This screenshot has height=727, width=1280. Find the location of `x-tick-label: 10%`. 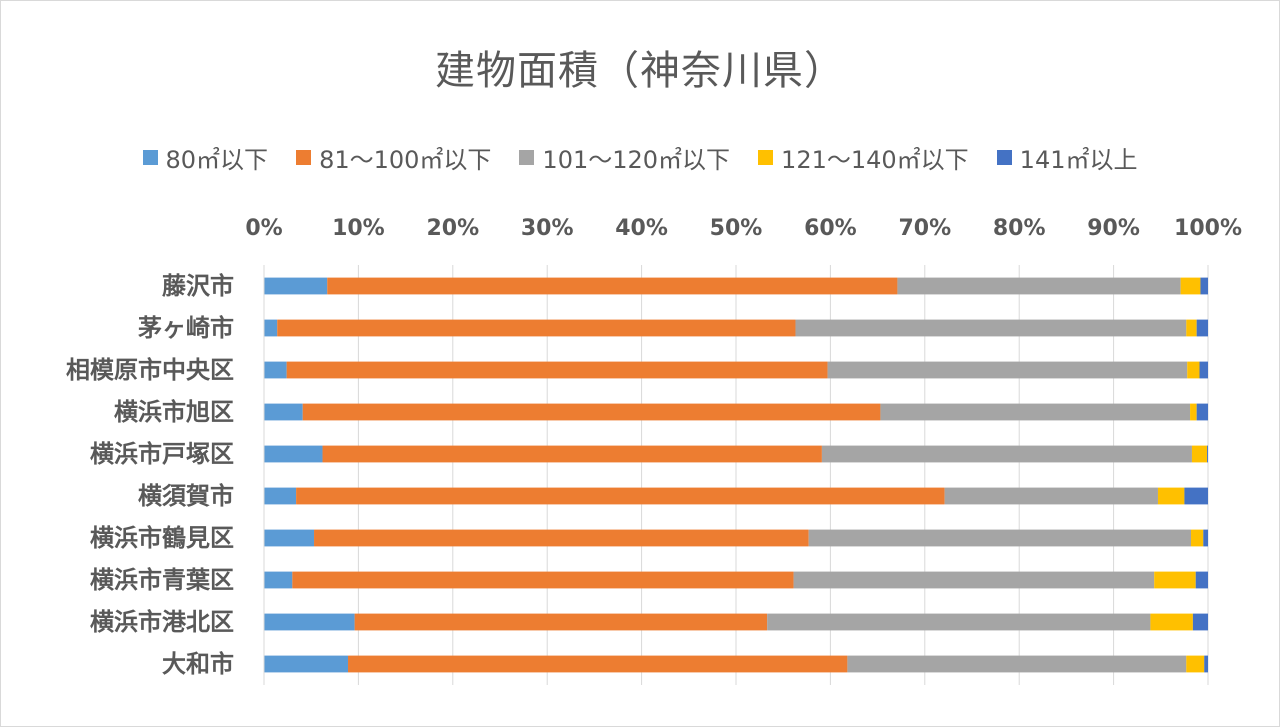

x-tick-label: 10% is located at coordinates (358, 228).